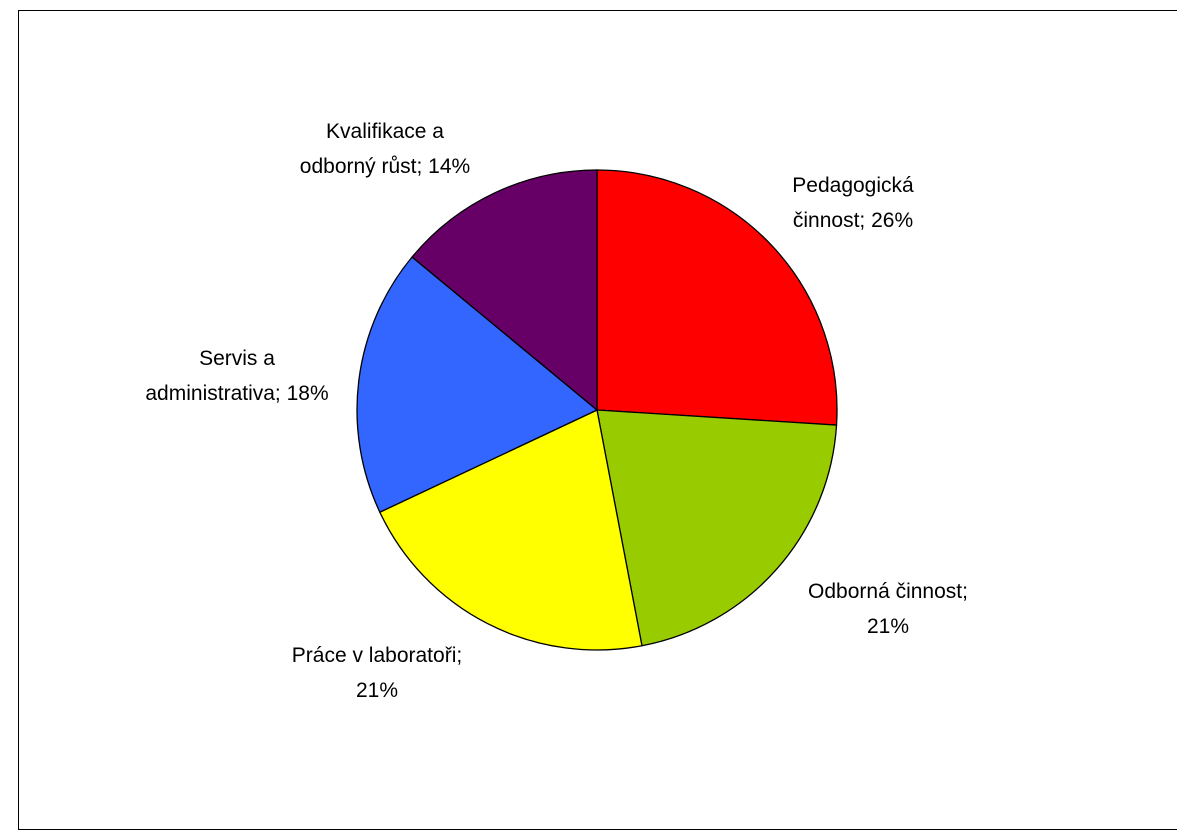  Describe the element at coordinates (385, 149) in the screenshot. I see `data-label-5: Kvalifikace a odborný růst; 14%` at that location.